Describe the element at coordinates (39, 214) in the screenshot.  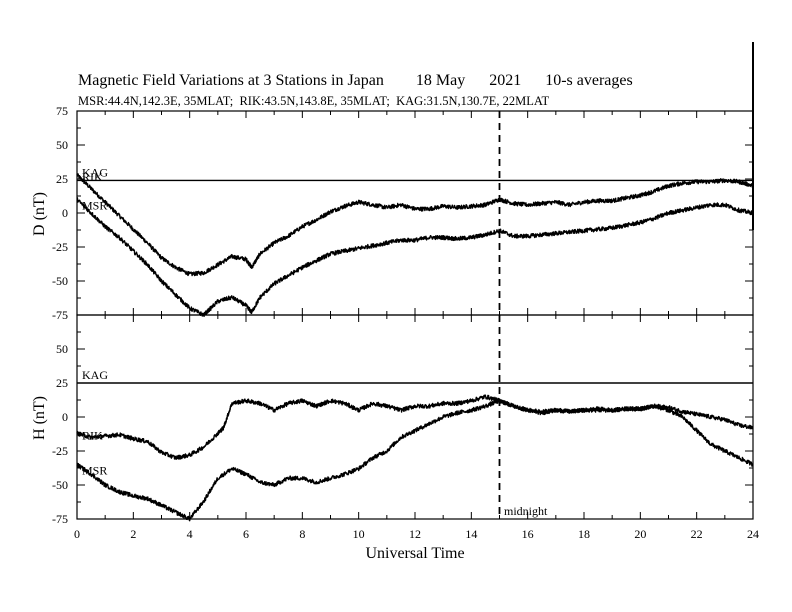
I see `d-panel-ylabel: D (nT)` at that location.